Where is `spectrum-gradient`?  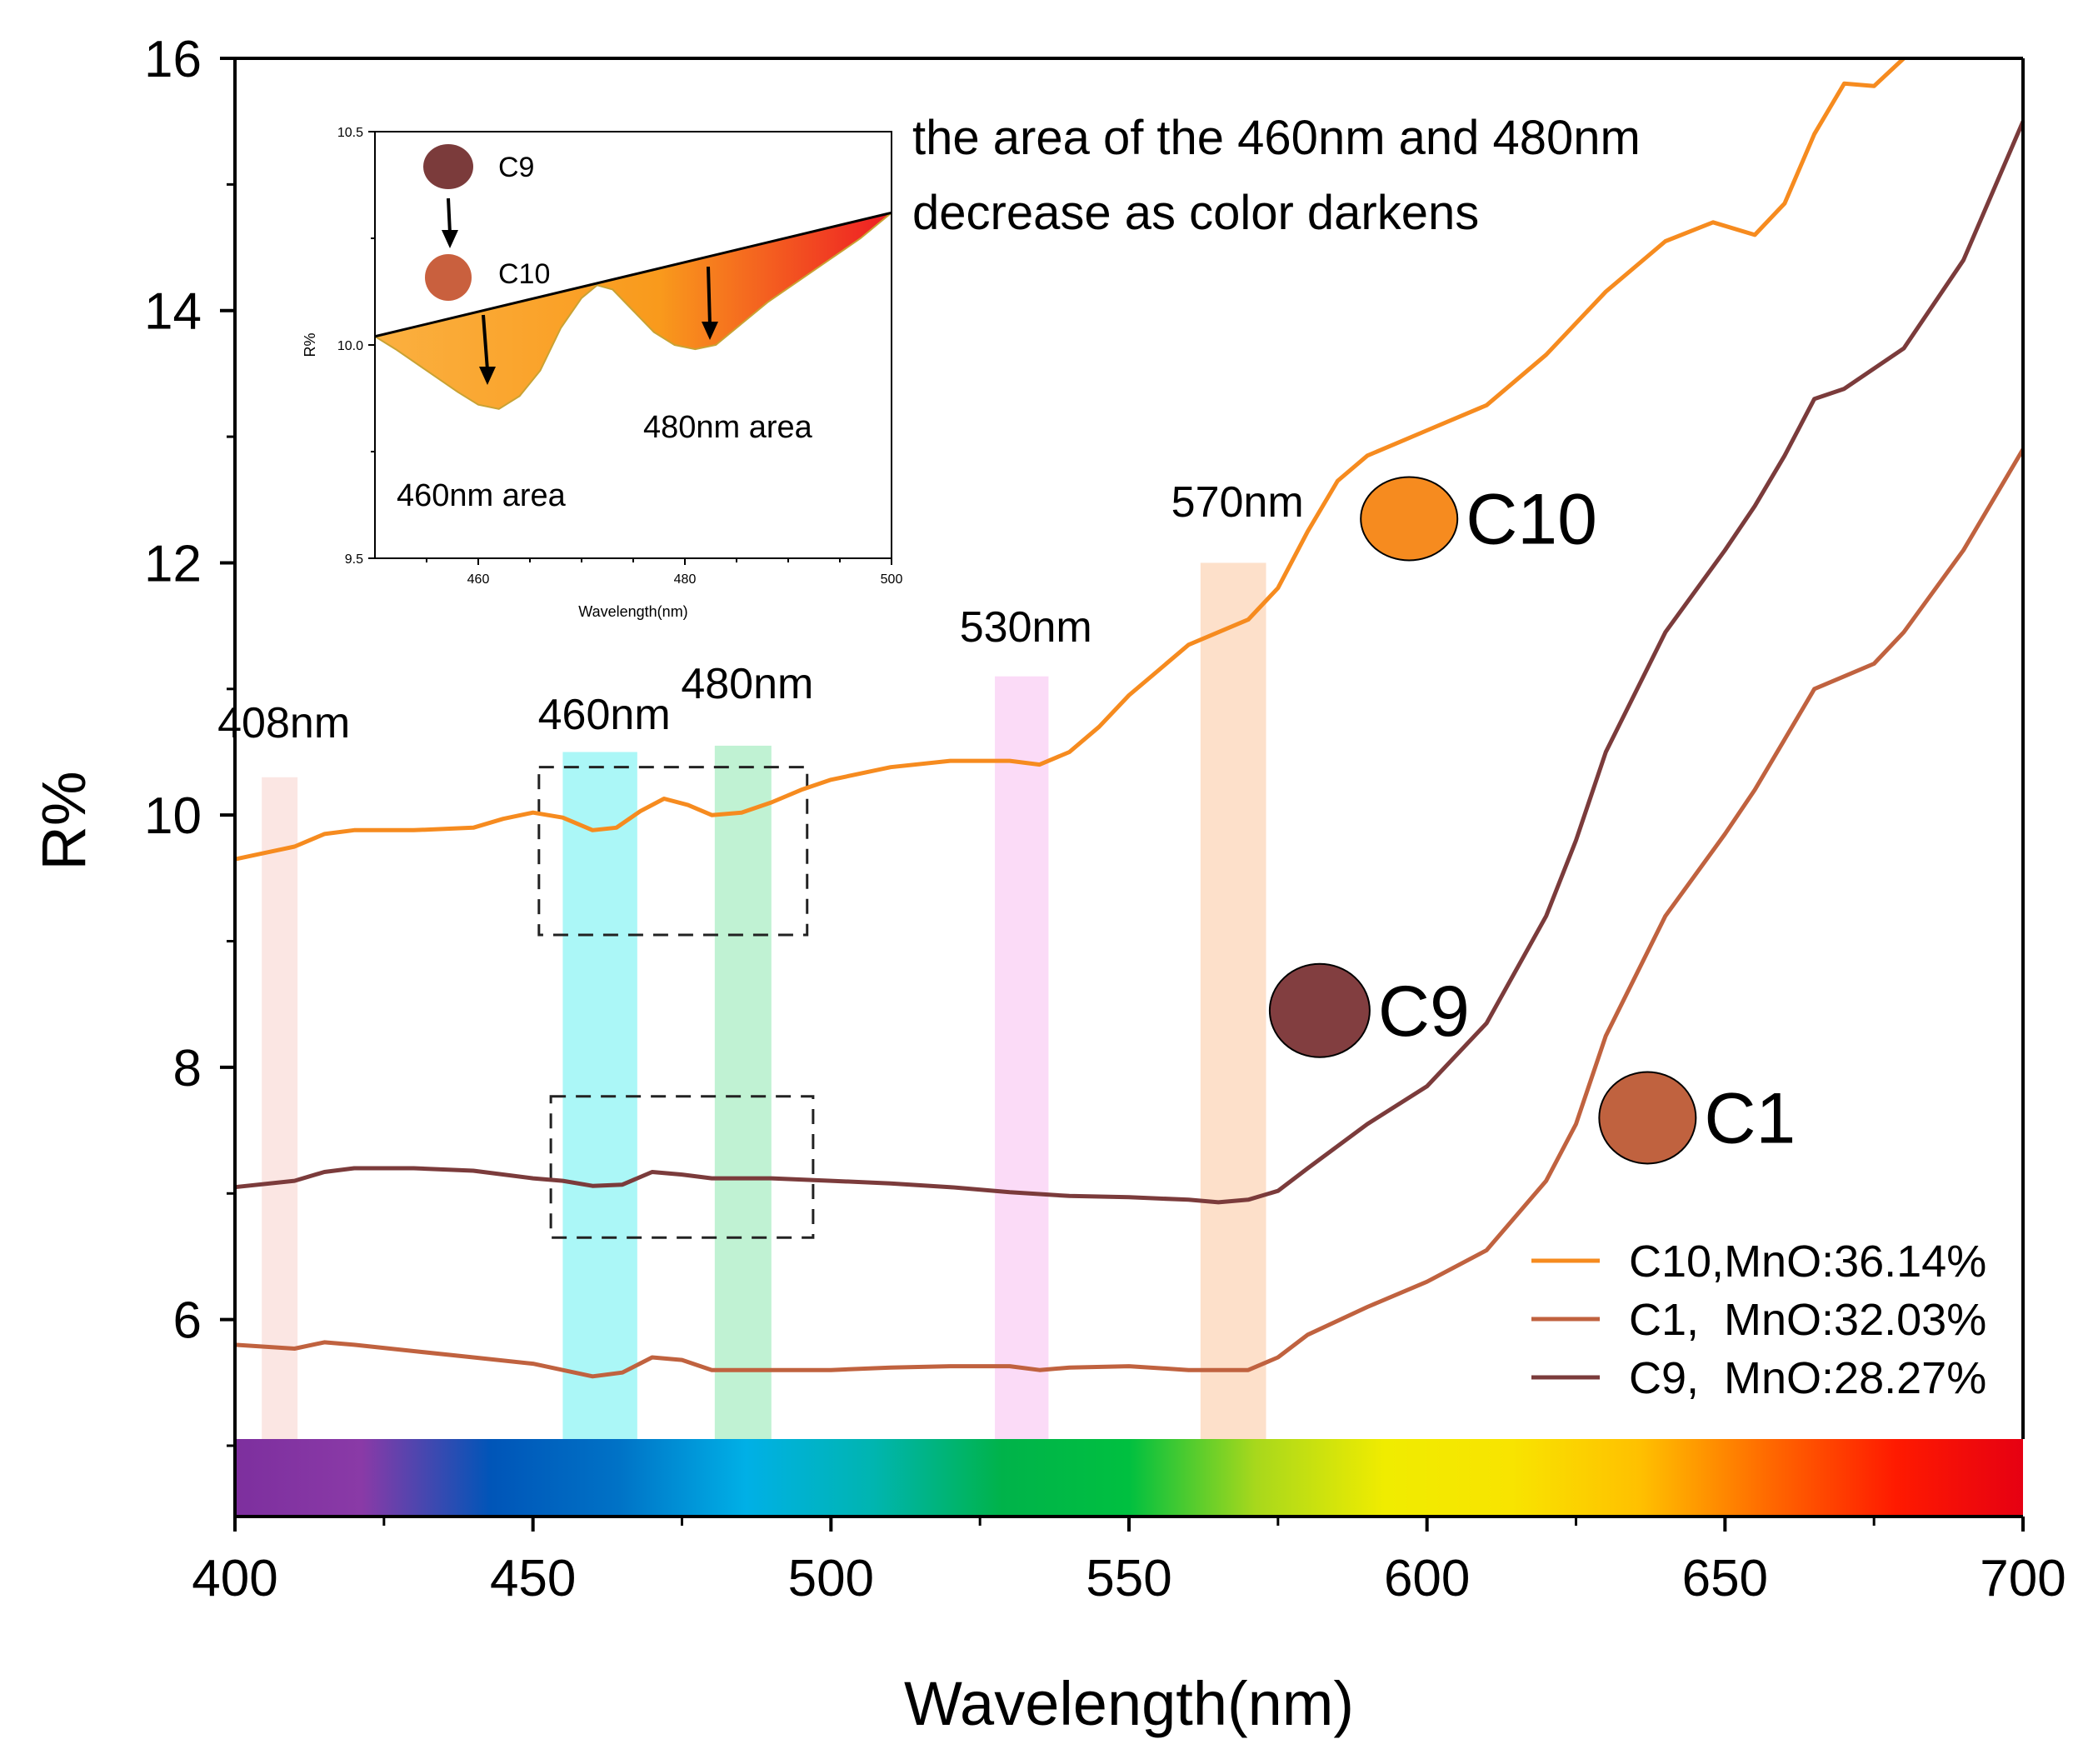 spectrum-gradient is located at coordinates (1129, 1478).